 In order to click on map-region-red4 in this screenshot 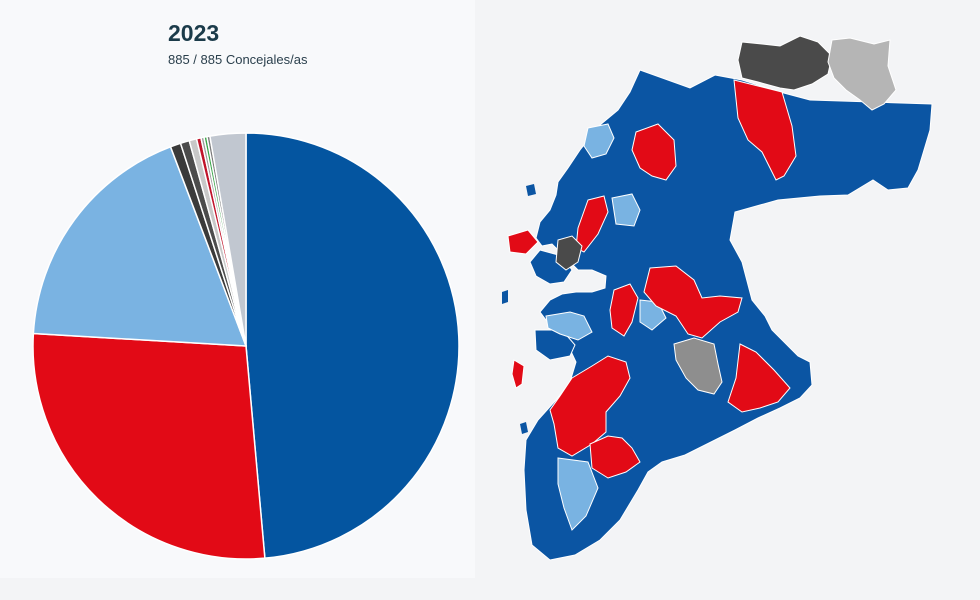, I will do `click(523, 242)`.